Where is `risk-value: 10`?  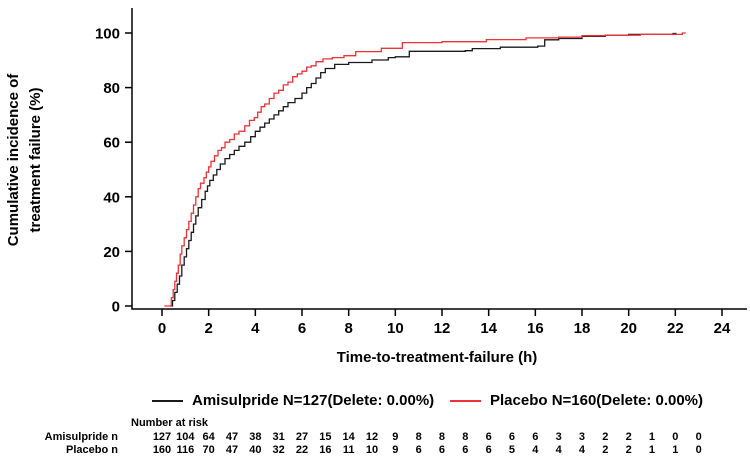 risk-value: 10 is located at coordinates (372, 450).